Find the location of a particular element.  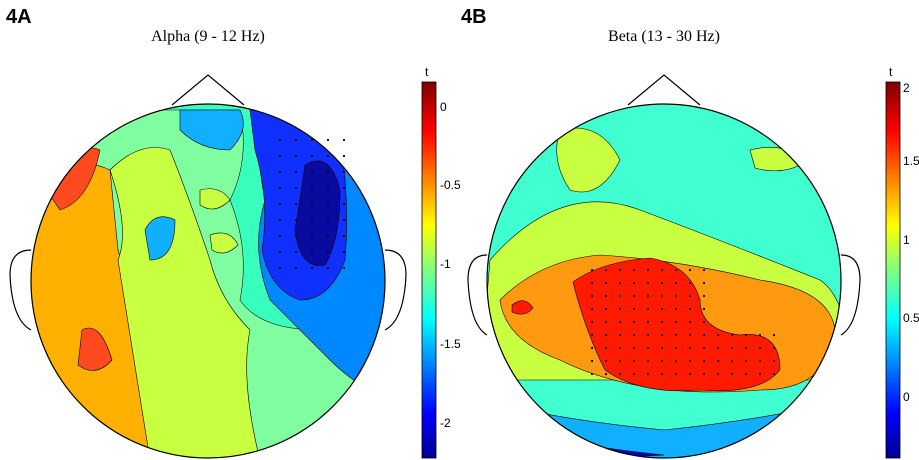

panel-b-left-ear is located at coordinates (477, 295).